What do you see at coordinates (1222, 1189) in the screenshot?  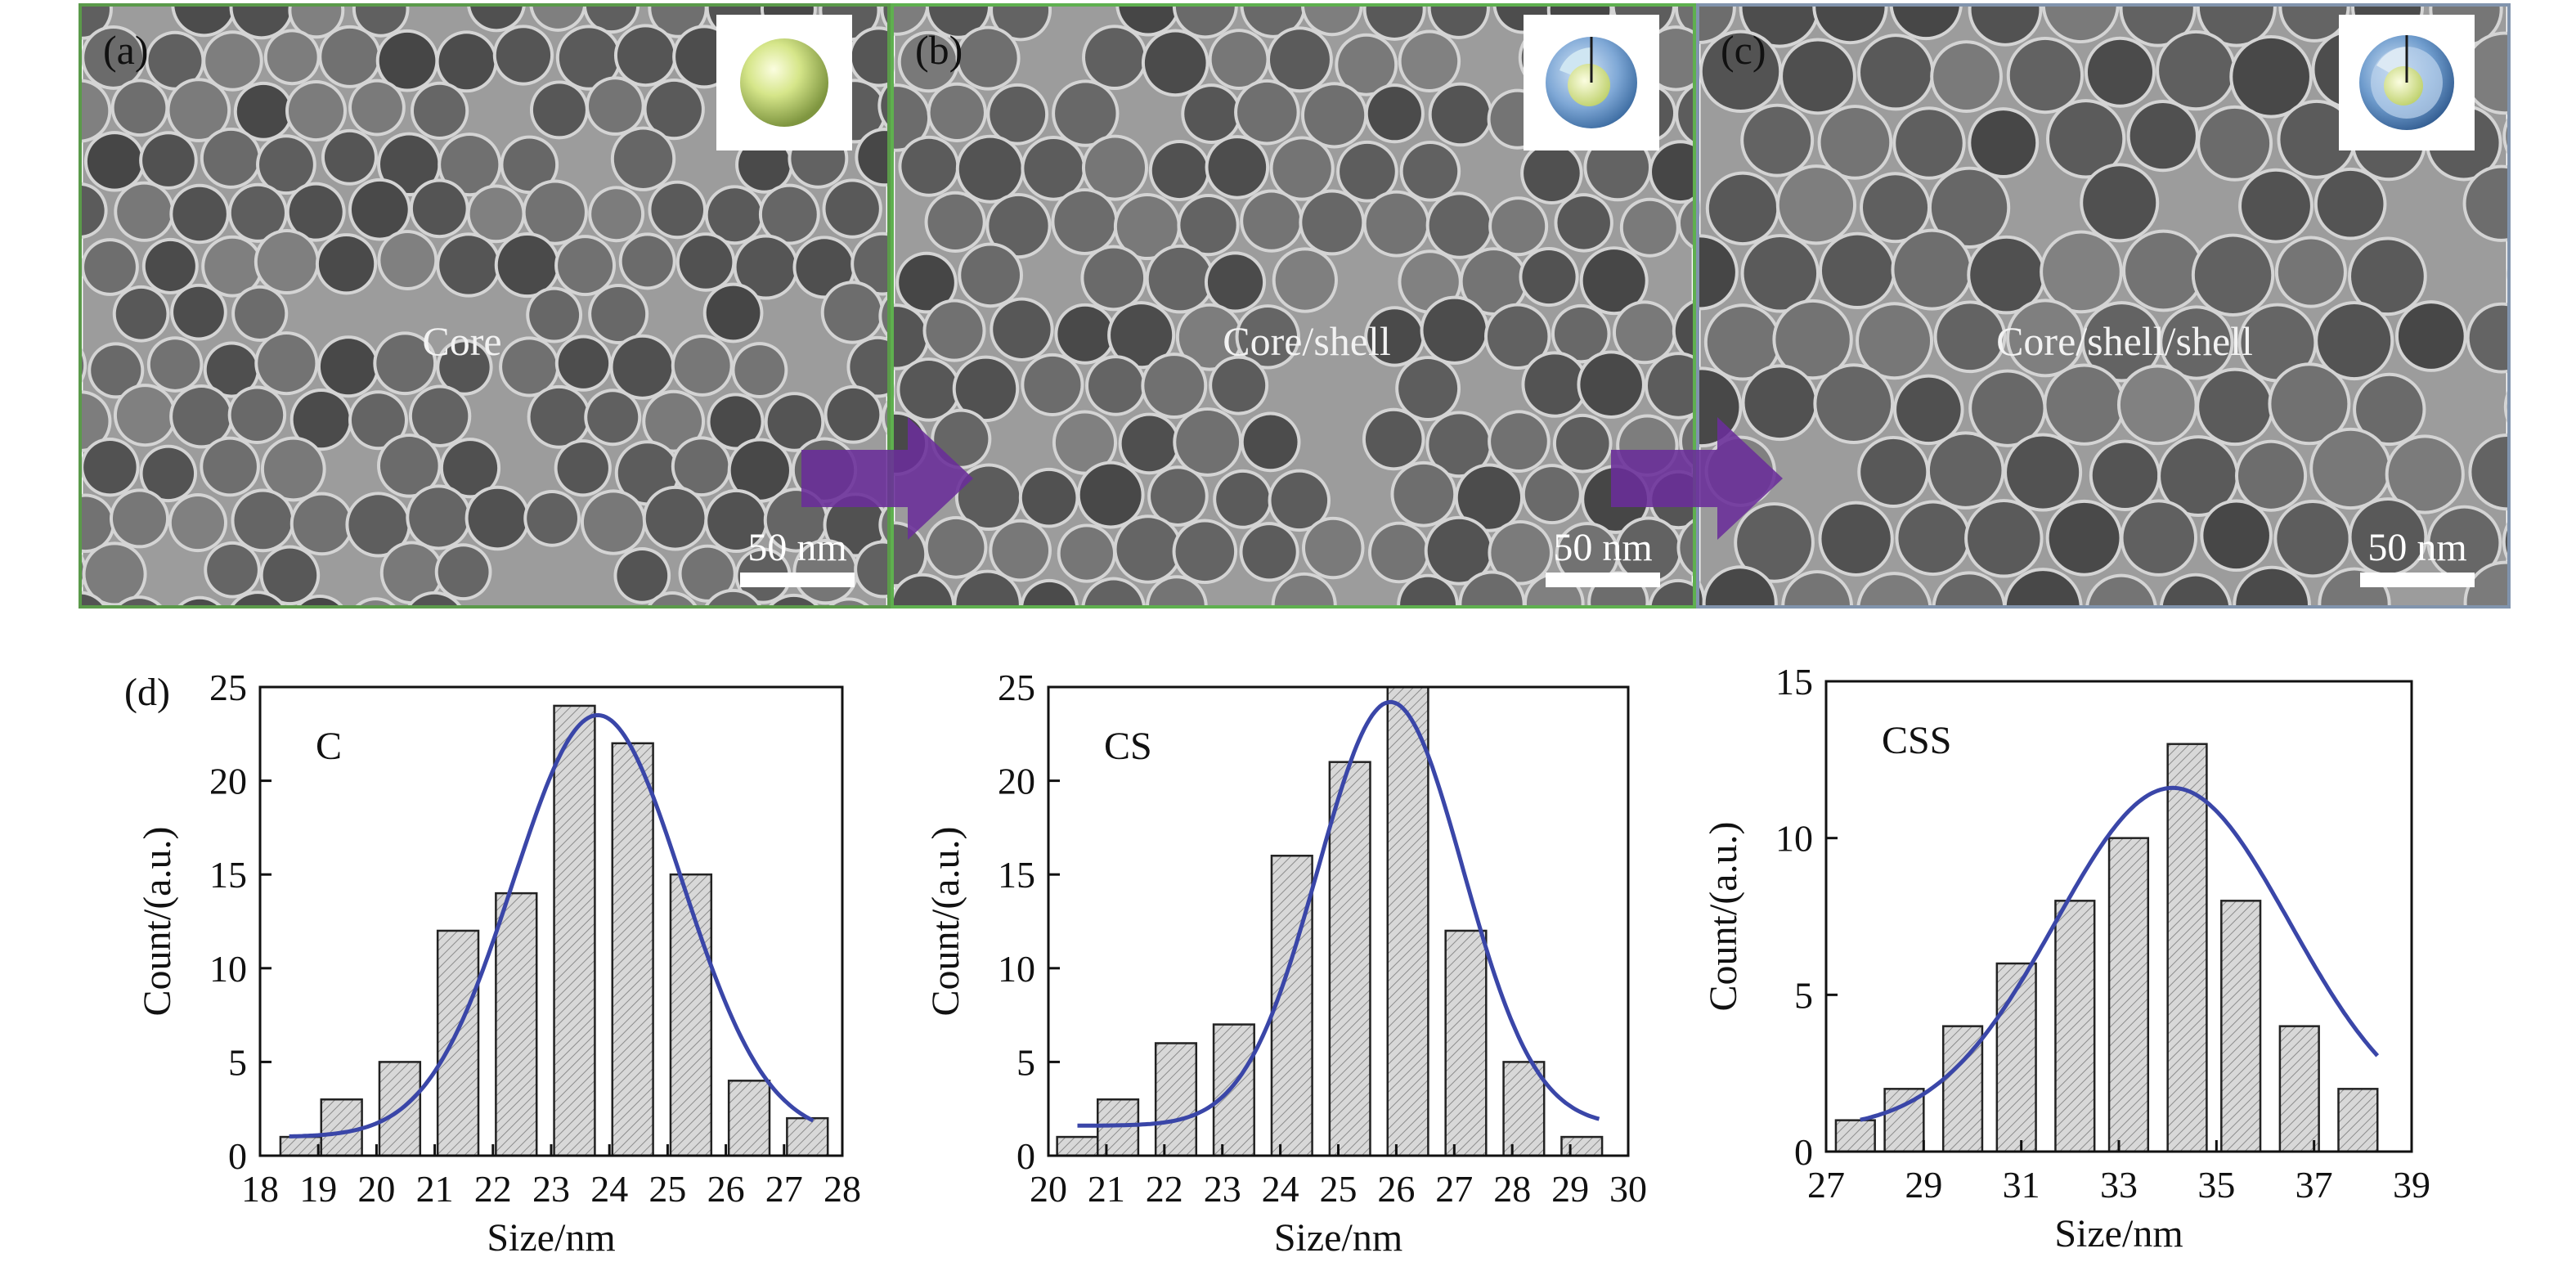 I see `x-tick-label: 23` at bounding box center [1222, 1189].